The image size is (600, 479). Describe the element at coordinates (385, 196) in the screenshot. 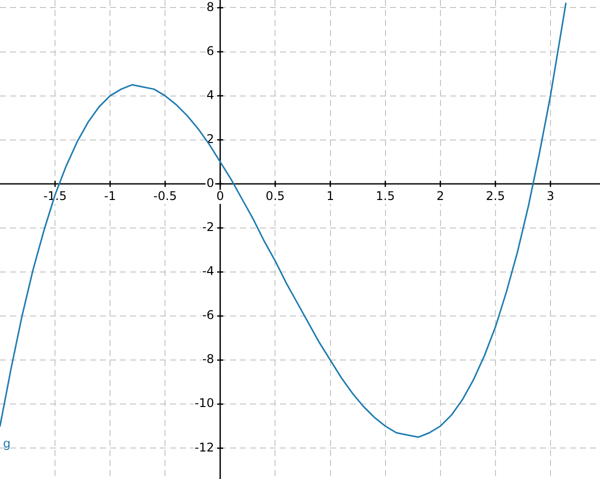

I see `x-tick-label: 1.5` at that location.